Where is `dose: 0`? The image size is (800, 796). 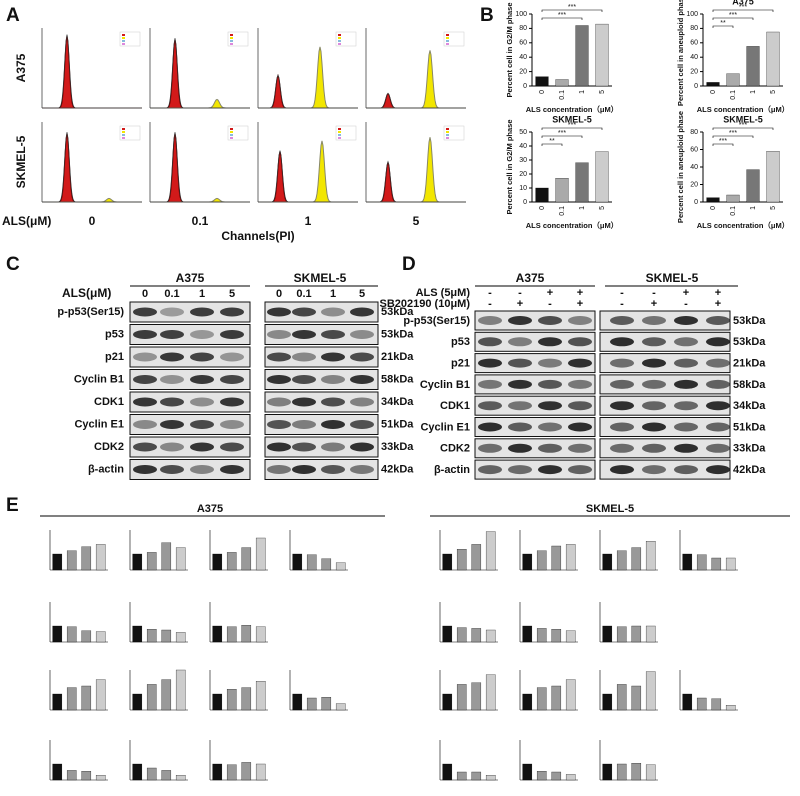
dose: 0 is located at coordinates (92, 221).